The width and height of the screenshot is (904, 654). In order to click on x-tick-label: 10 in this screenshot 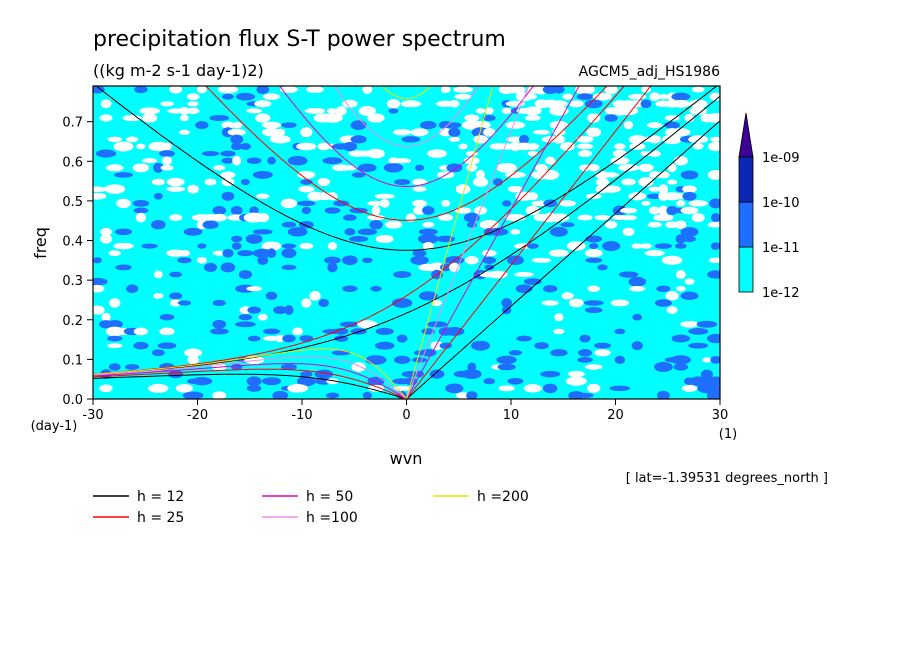, I will do `click(511, 415)`.